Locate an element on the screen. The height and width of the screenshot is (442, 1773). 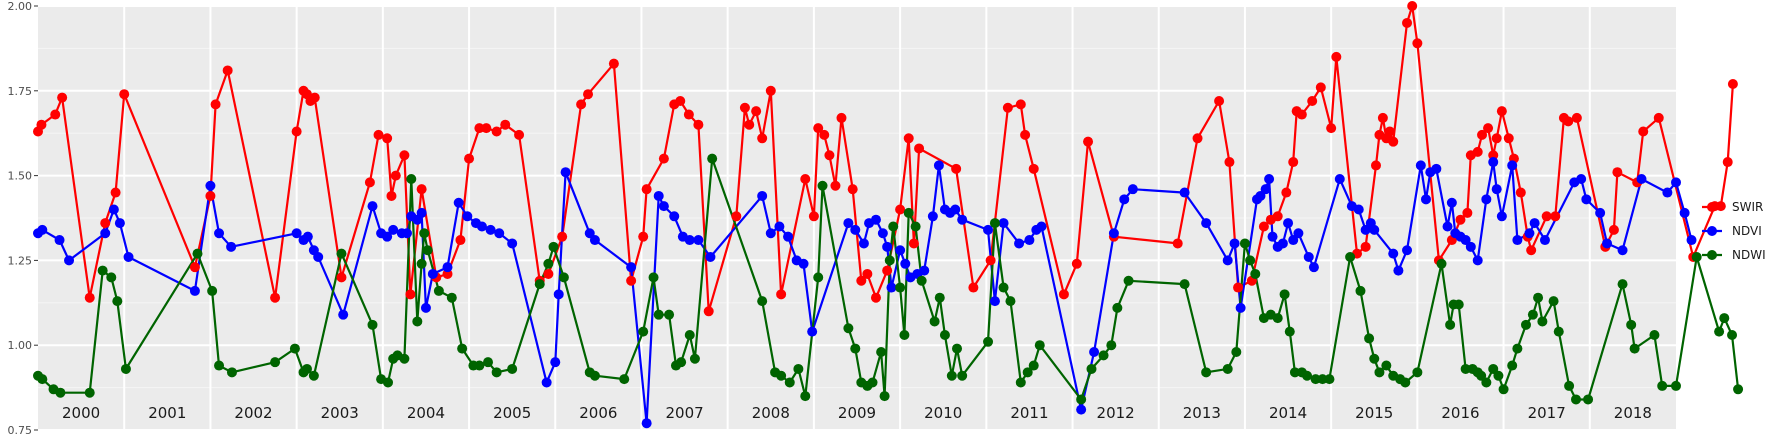
legend-label-swir: SWIR is located at coordinates (1747, 207).